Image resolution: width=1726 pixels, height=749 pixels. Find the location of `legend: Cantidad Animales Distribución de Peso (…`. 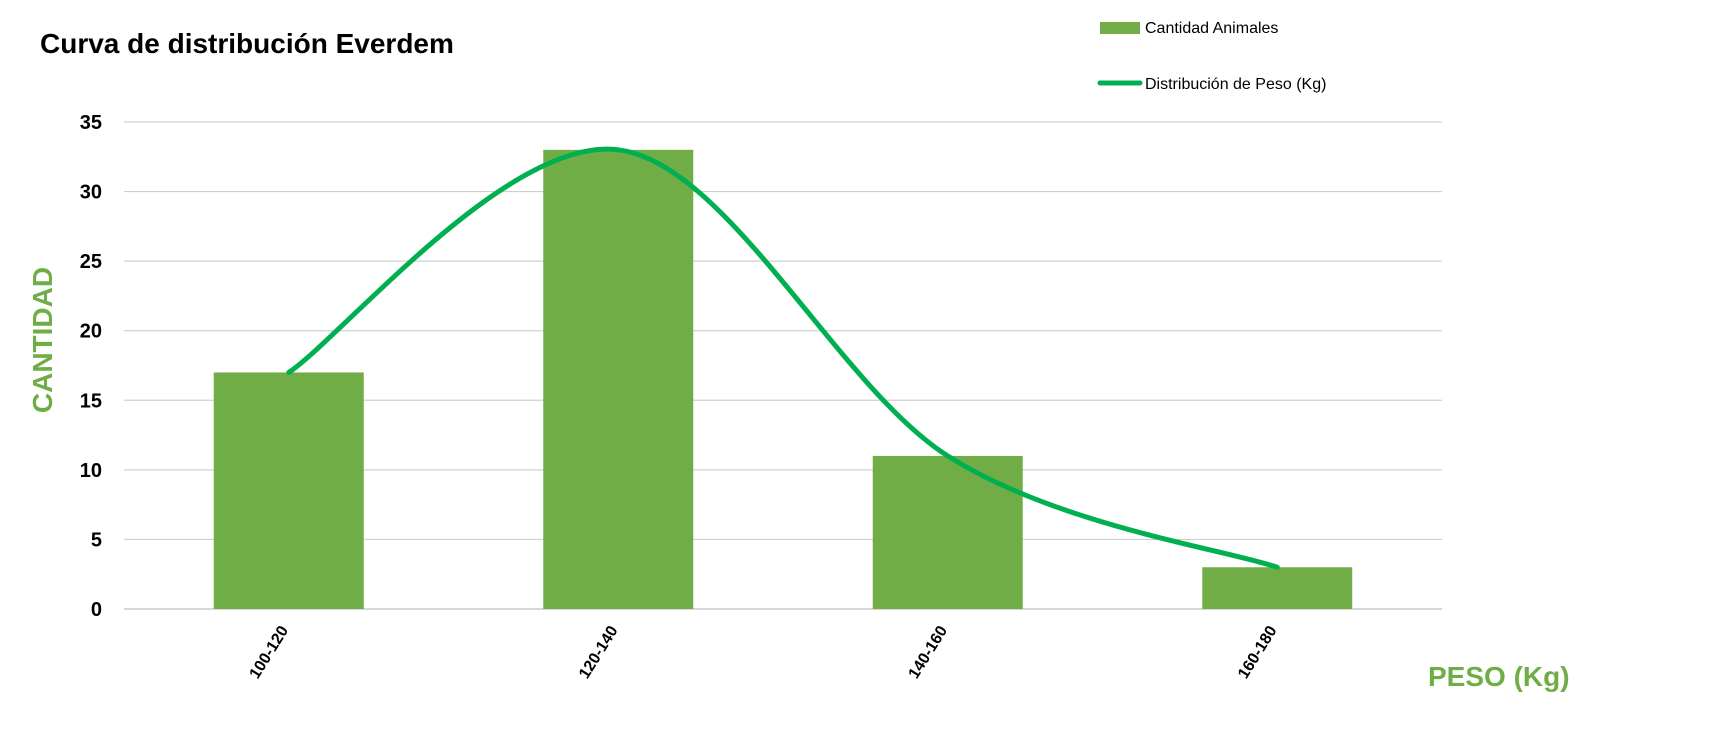

legend: Cantidad Animales Distribución de Peso (… is located at coordinates (1211, 56).